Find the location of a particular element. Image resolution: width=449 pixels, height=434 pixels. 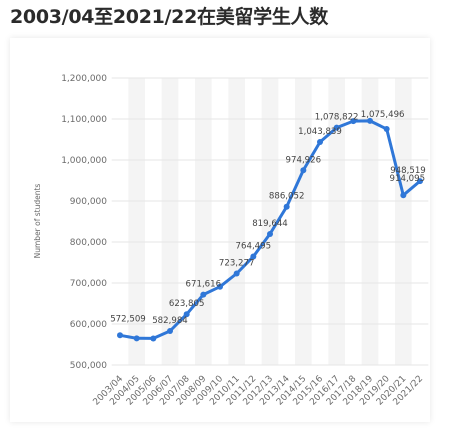

y-tick-label: 900,000 is located at coordinates (88, 202).